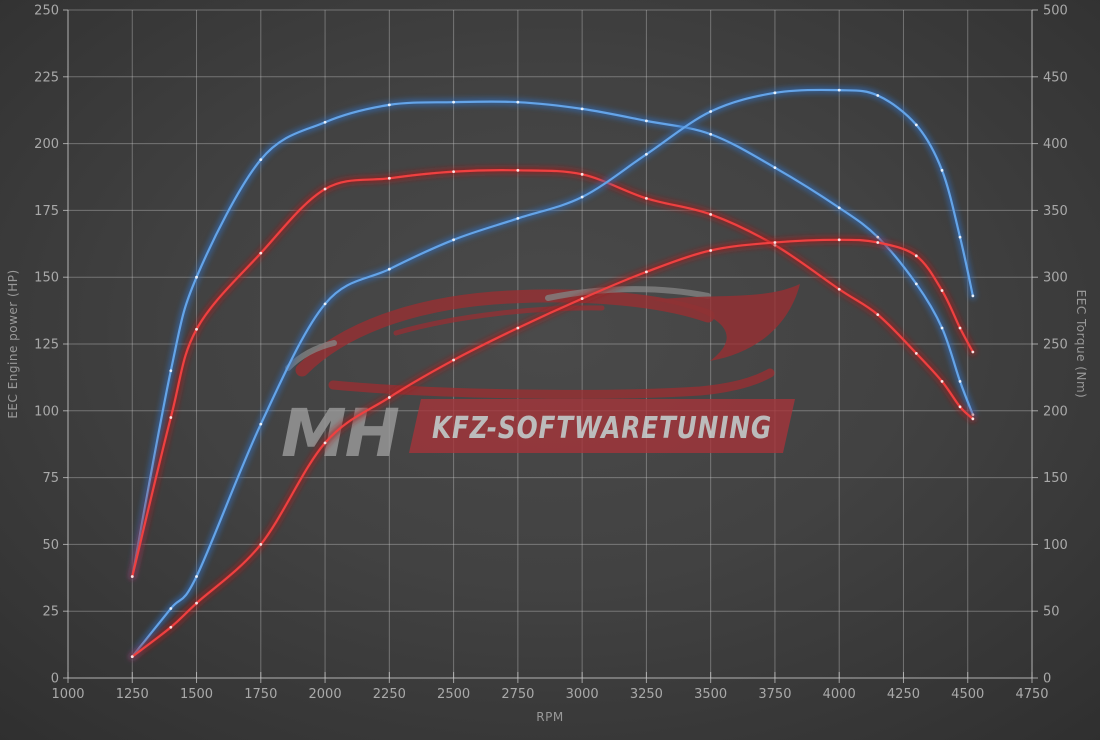 The image size is (1100, 740). What do you see at coordinates (1055, 211) in the screenshot?
I see `right-tick-label: 350` at bounding box center [1055, 211].